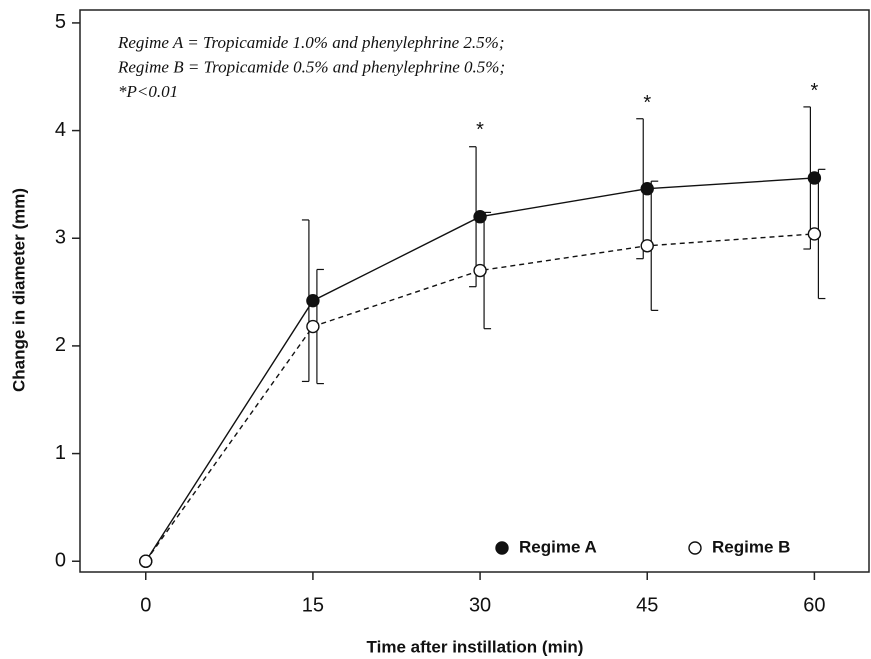  I want to click on x-tick-label: 0, so click(145, 605).